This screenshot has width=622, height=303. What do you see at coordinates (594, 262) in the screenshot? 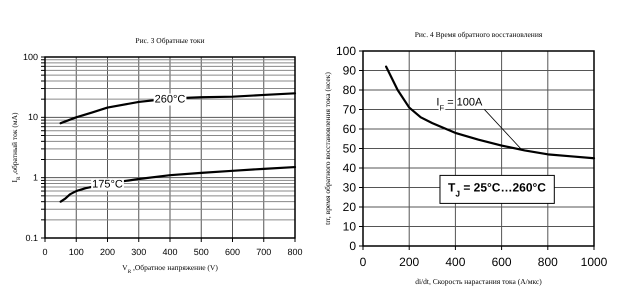
I see `x-tick-label: 1000` at bounding box center [594, 262].